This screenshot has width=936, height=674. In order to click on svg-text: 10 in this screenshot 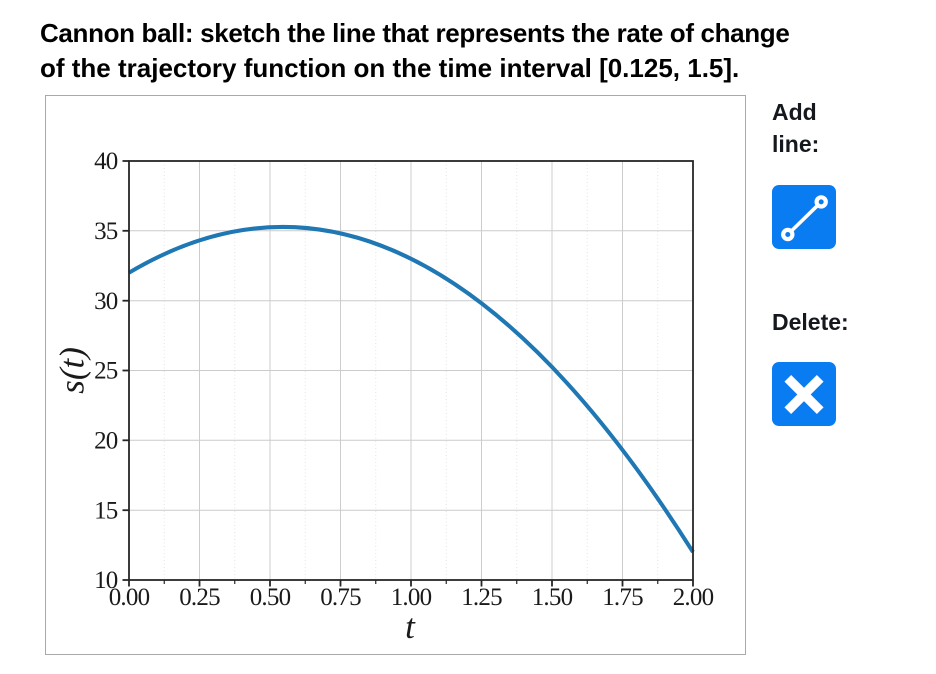, I will do `click(106, 580)`.